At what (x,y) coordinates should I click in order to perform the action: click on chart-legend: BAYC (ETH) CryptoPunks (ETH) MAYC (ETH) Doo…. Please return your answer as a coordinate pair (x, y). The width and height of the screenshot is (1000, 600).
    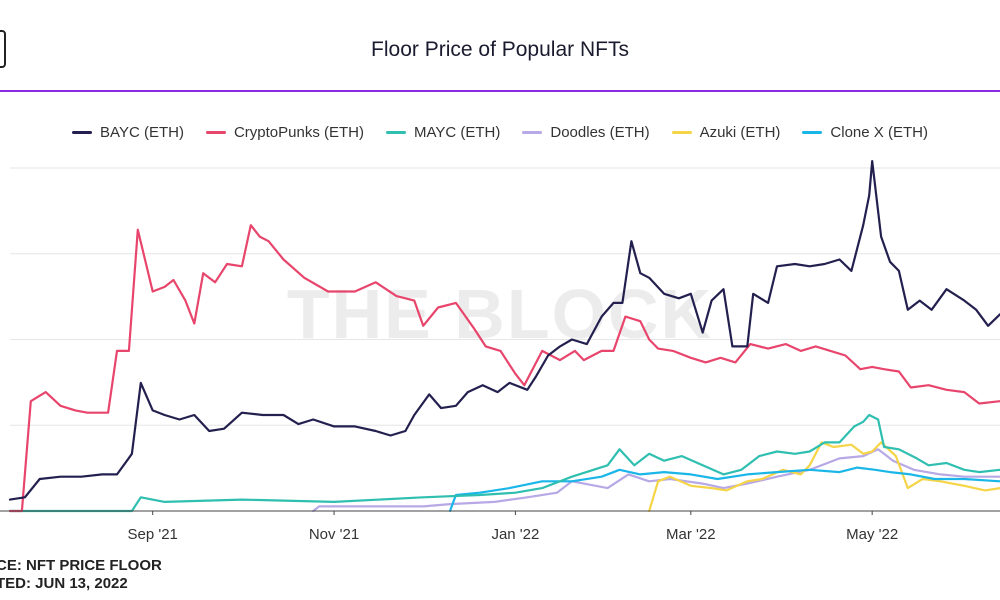
    Looking at the image, I should click on (500, 132).